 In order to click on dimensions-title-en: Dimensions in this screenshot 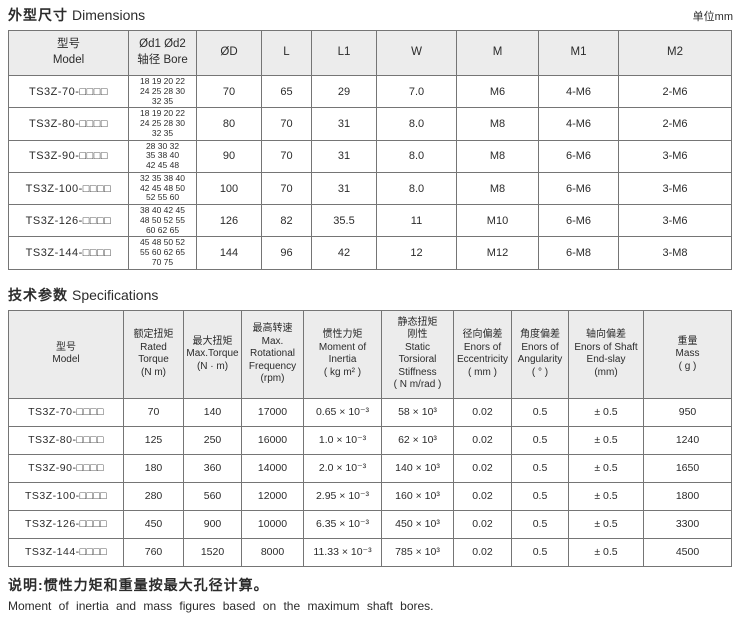, I will do `click(109, 15)`.